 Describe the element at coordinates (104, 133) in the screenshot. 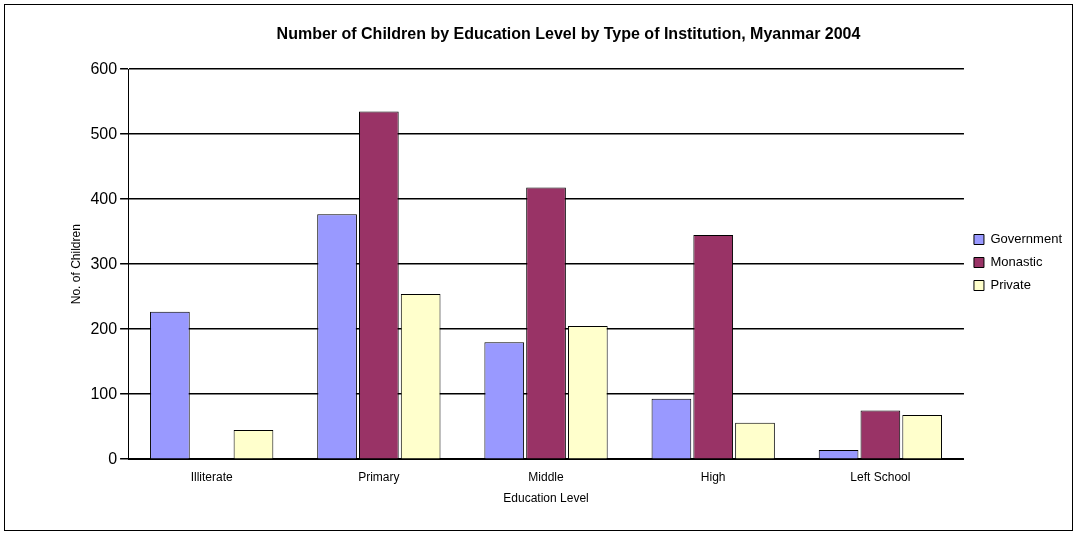

I see `y-tick-label: 500` at that location.